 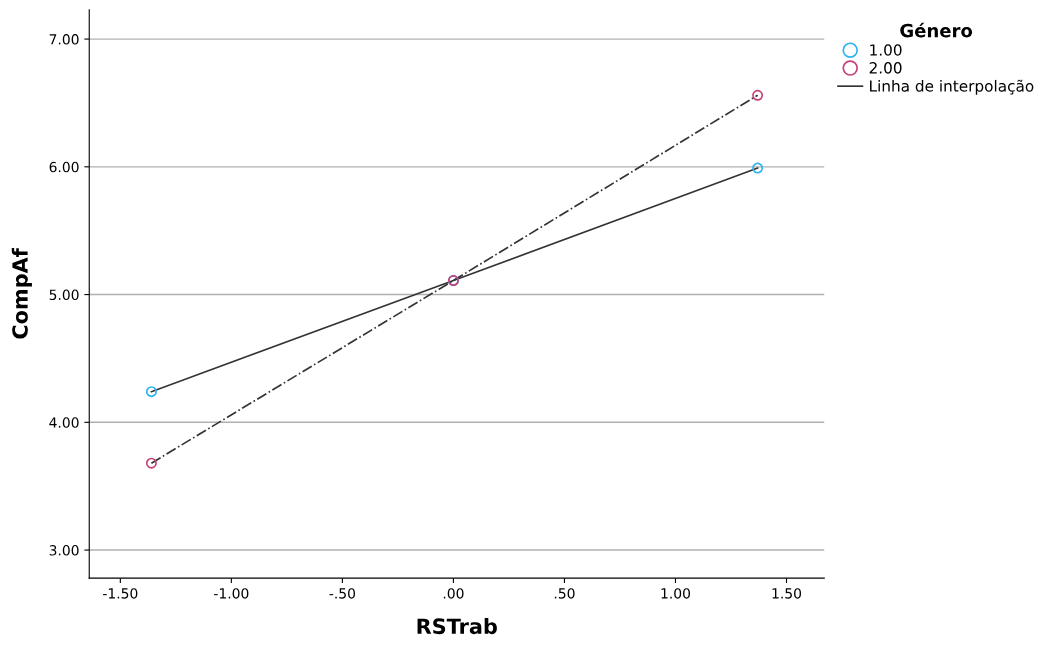 I want to click on legend-title: Género, so click(x=936, y=30).